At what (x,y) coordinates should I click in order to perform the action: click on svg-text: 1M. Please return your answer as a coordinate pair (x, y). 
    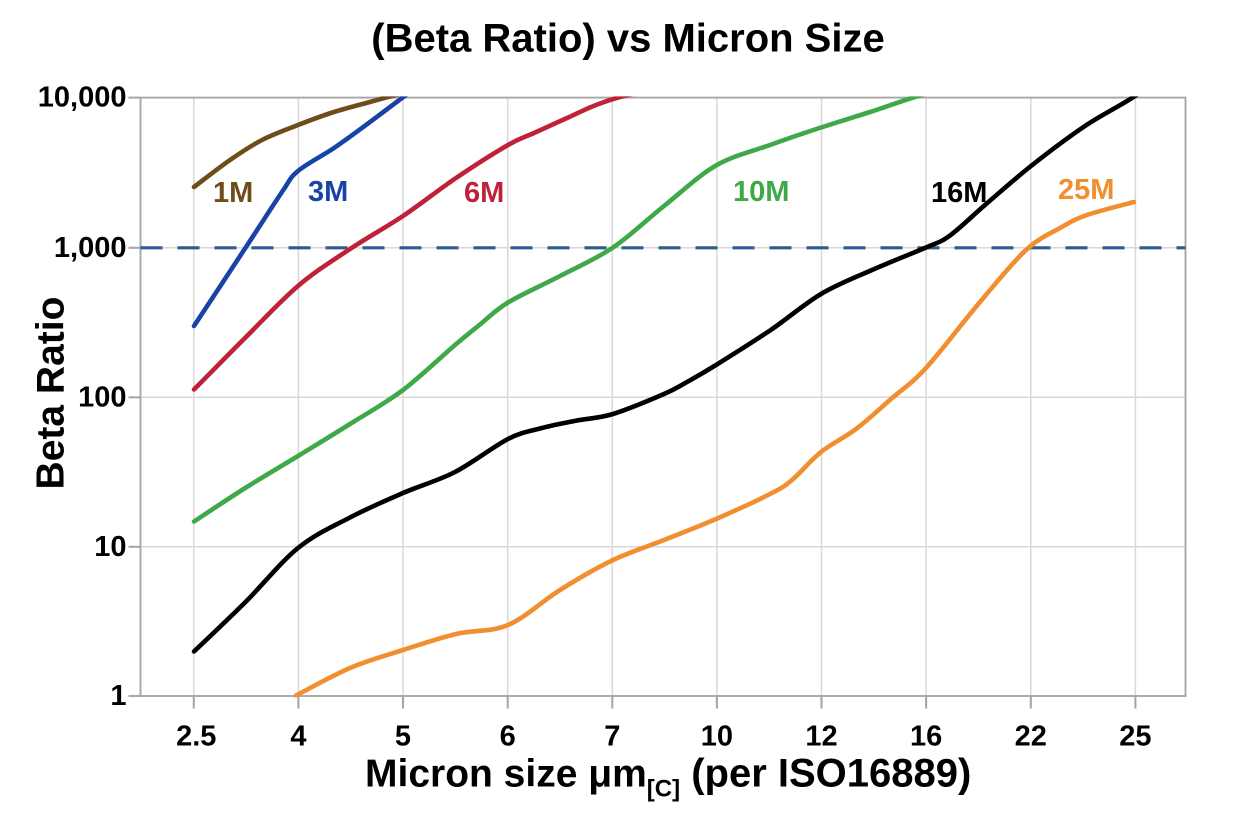
    Looking at the image, I should click on (233, 193).